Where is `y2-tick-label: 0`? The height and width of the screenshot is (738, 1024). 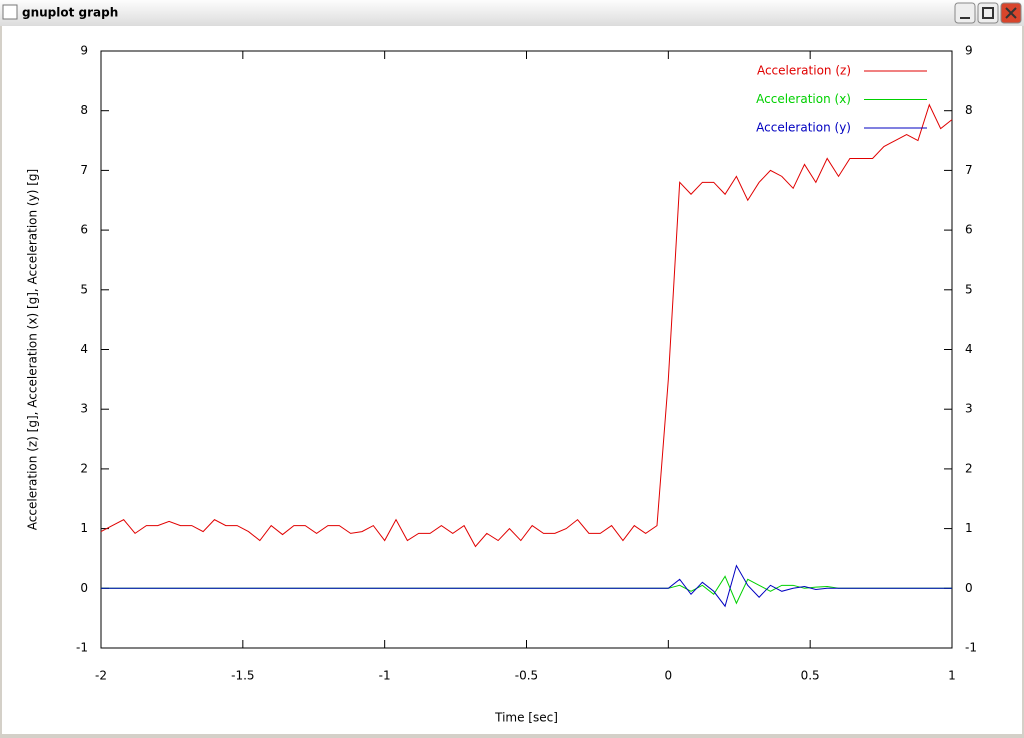 y2-tick-label: 0 is located at coordinates (969, 588).